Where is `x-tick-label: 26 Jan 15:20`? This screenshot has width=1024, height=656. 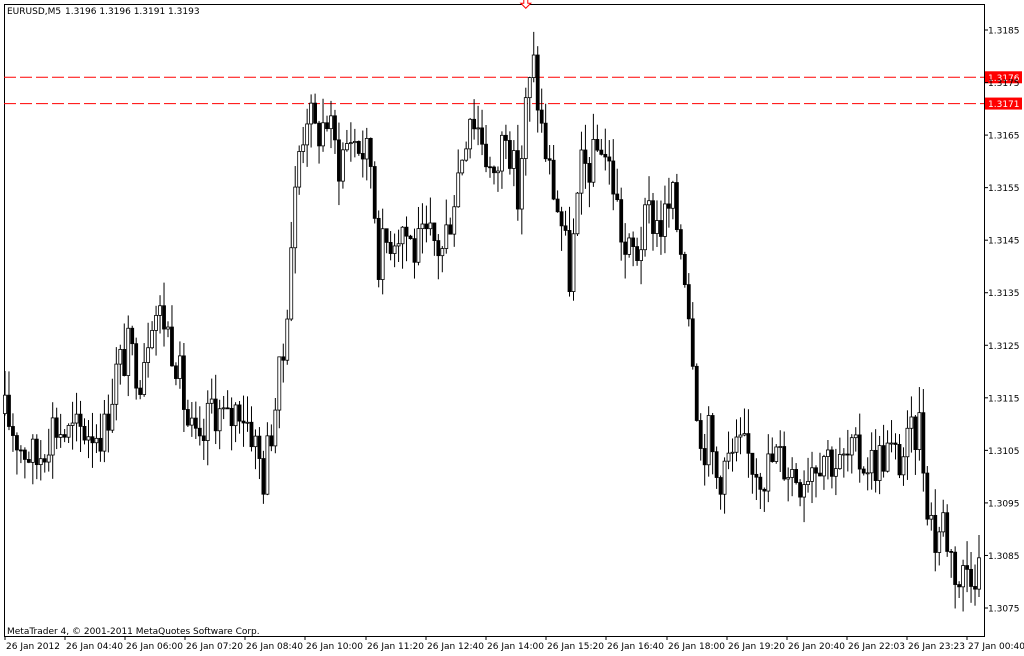 x-tick-label: 26 Jan 15:20 is located at coordinates (575, 647).